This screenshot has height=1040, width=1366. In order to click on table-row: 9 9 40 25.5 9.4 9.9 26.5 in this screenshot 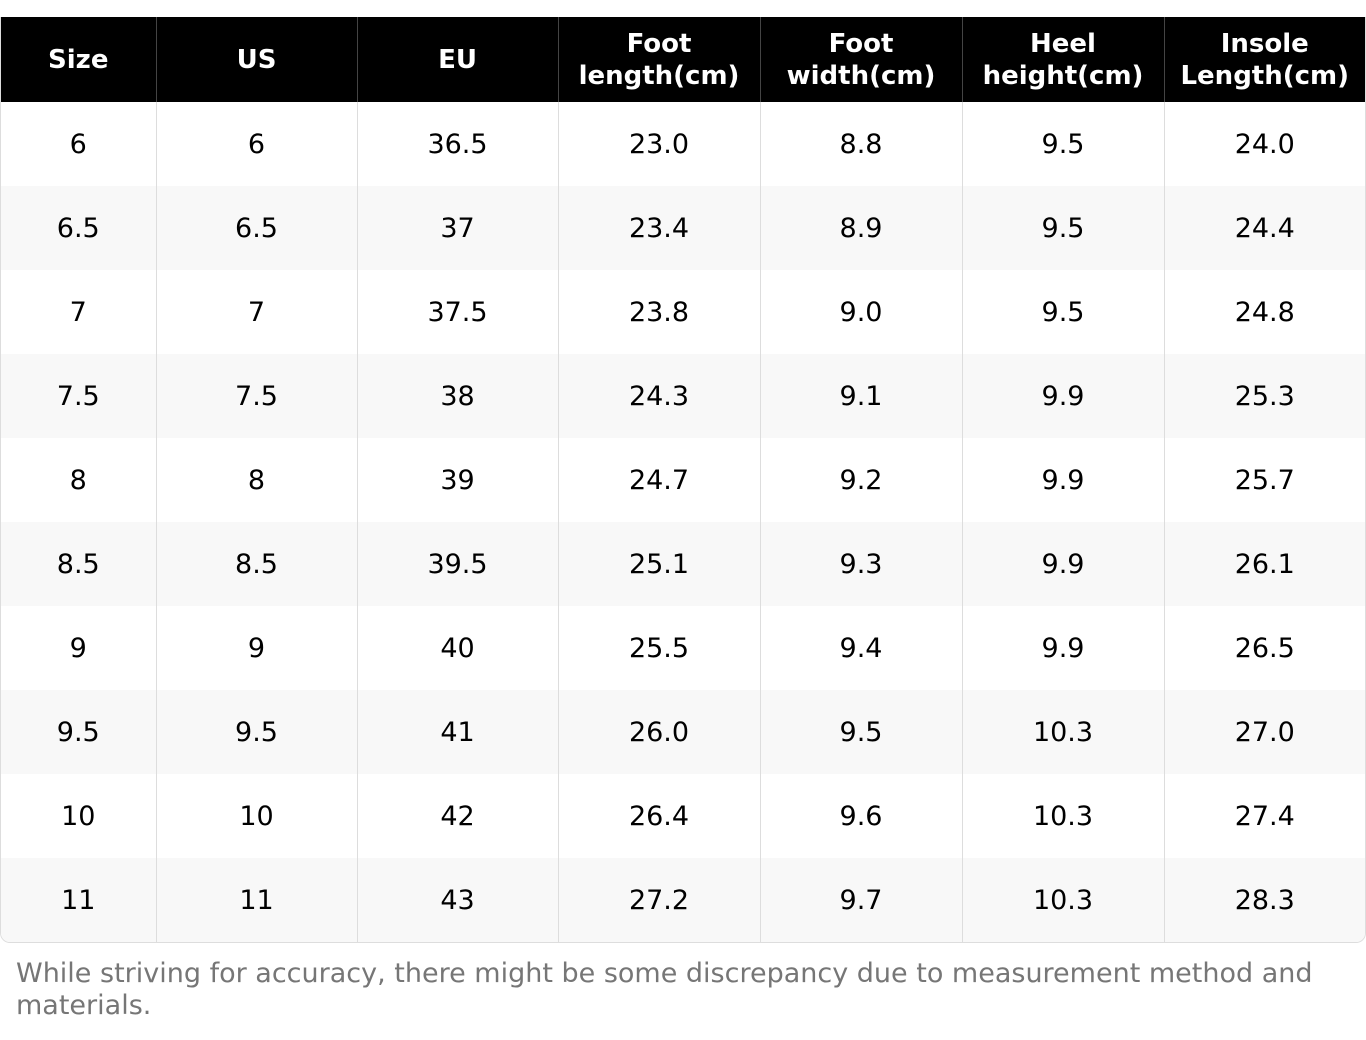, I will do `click(683, 648)`.